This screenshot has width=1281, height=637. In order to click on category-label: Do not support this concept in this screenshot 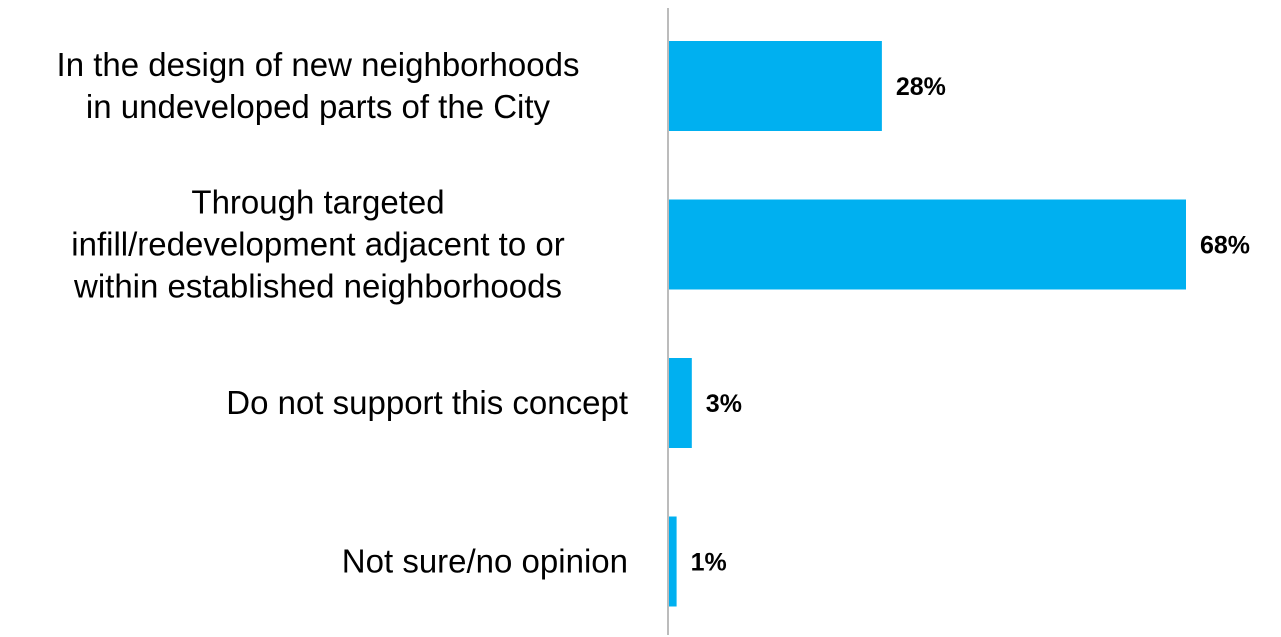, I will do `click(427, 402)`.